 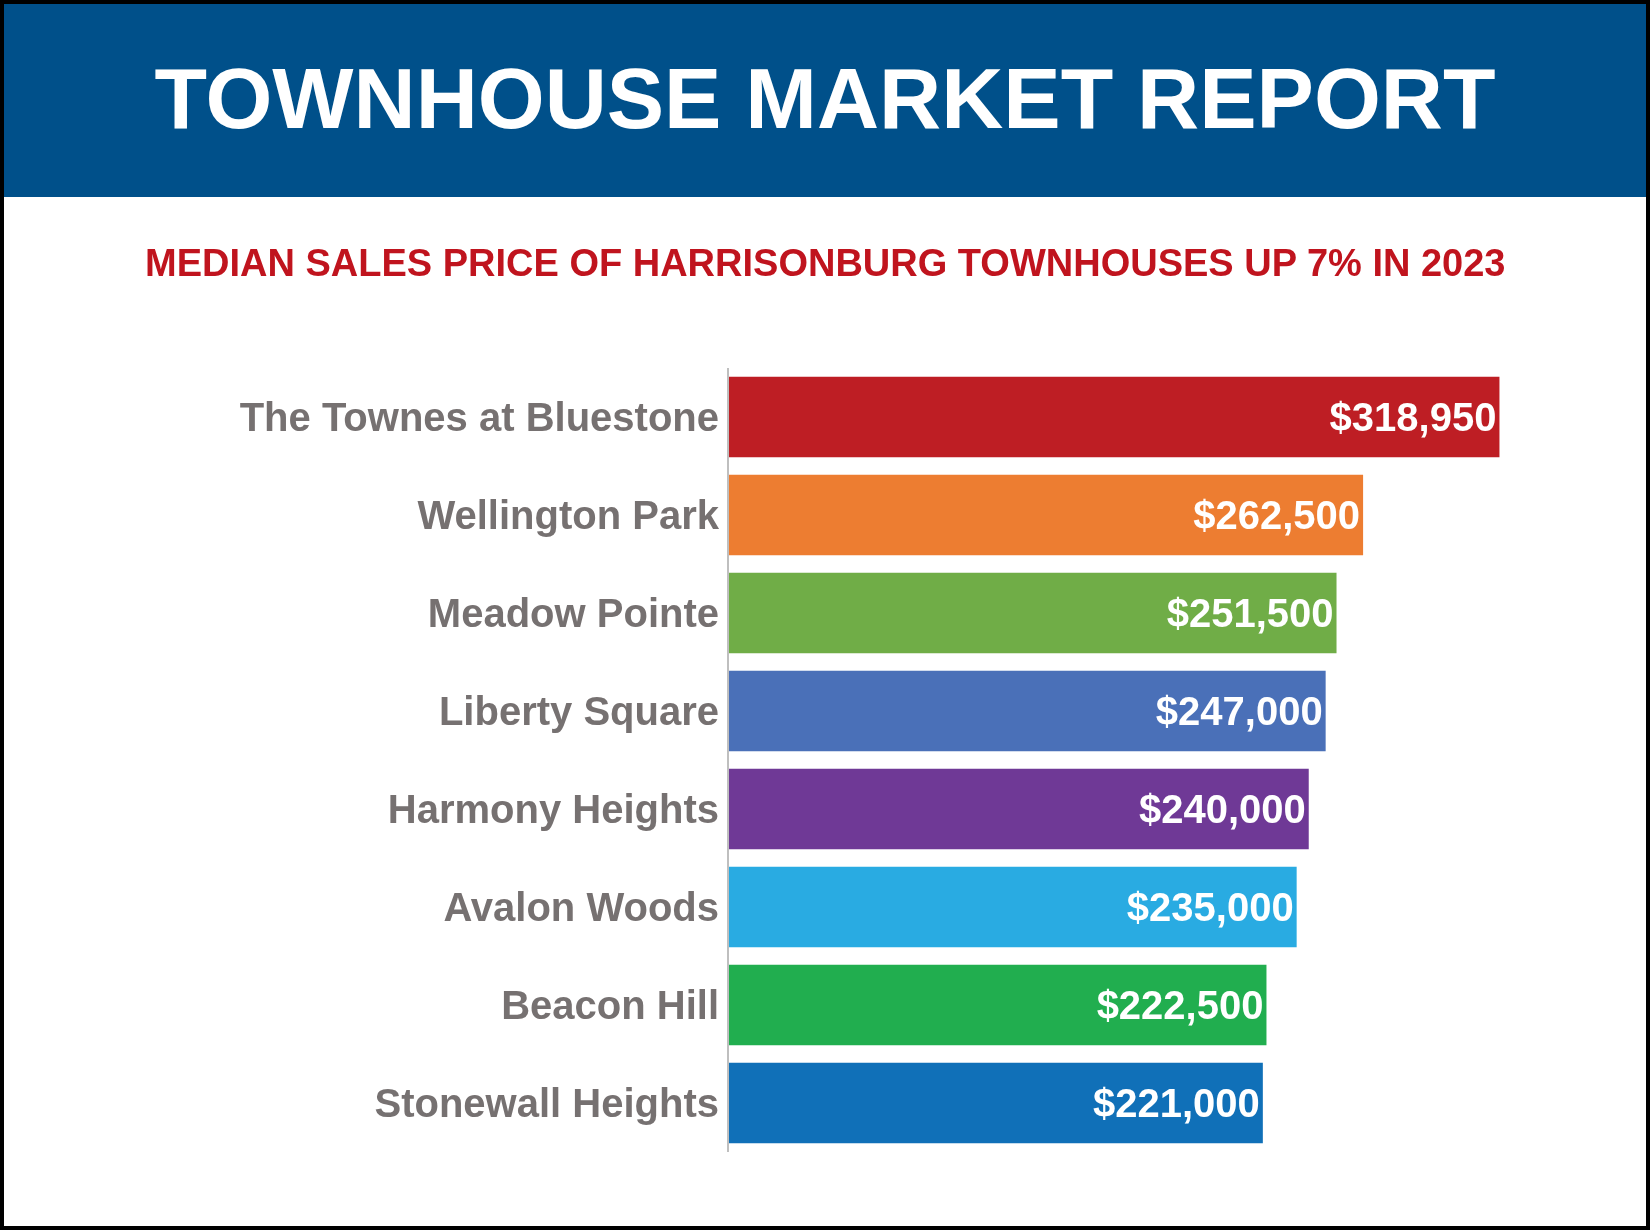 What do you see at coordinates (568, 515) in the screenshot?
I see `y-tick-label: Wellington Park` at bounding box center [568, 515].